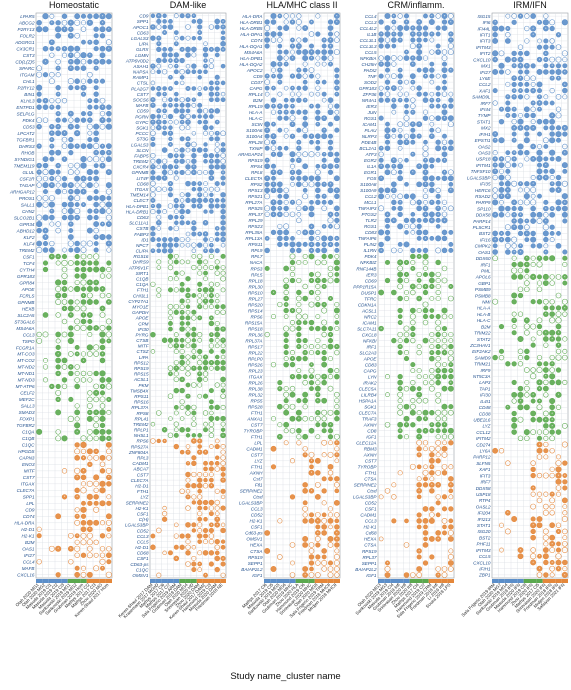  I want to click on gene-label: CSF1, so click(371, 509).